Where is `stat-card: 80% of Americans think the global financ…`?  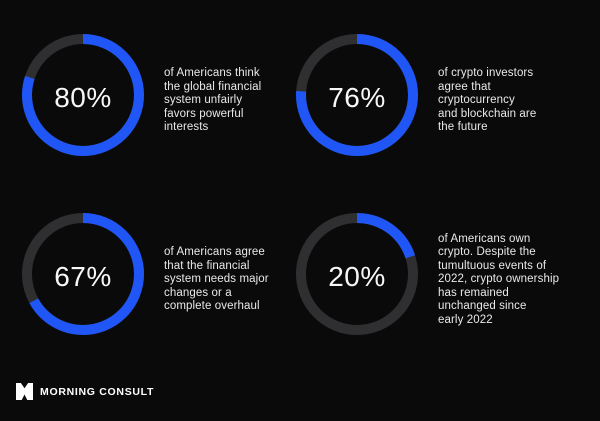
stat-card: 80% of Americans think the global financ… is located at coordinates (159, 95).